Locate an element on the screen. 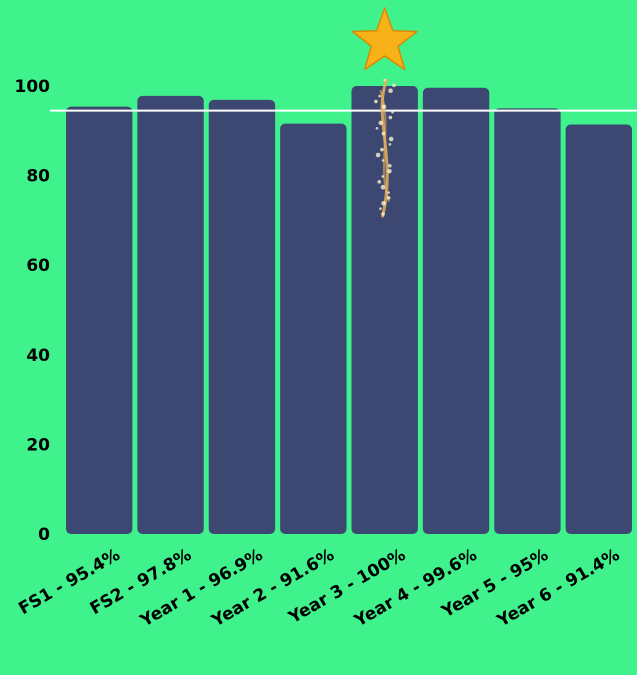  x-tick-label: Year 1 - 96.9% is located at coordinates (201, 588).